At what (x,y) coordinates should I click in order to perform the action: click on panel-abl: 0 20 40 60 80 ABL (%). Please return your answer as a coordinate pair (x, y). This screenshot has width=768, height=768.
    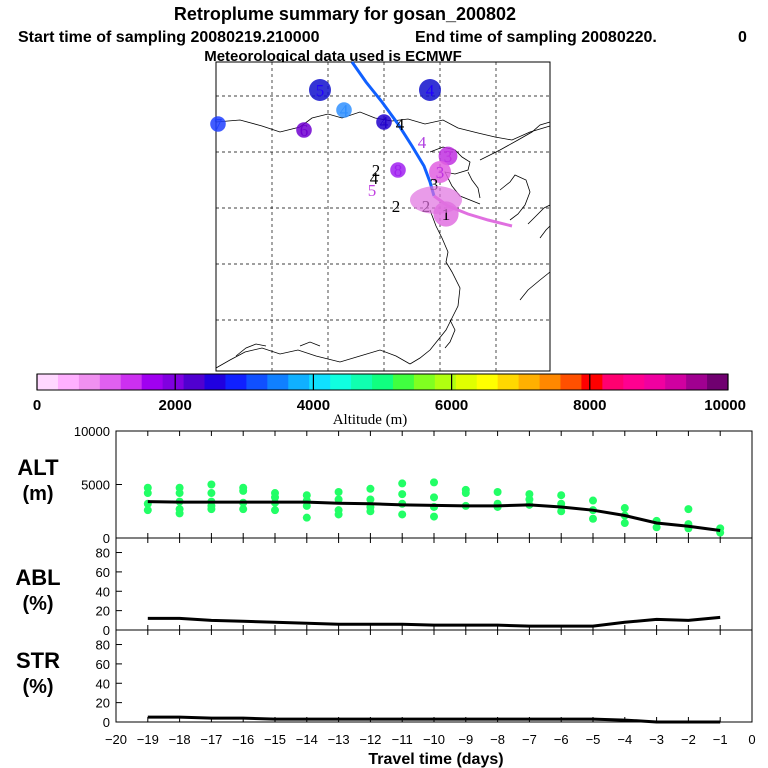
    Looking at the image, I should click on (384, 587).